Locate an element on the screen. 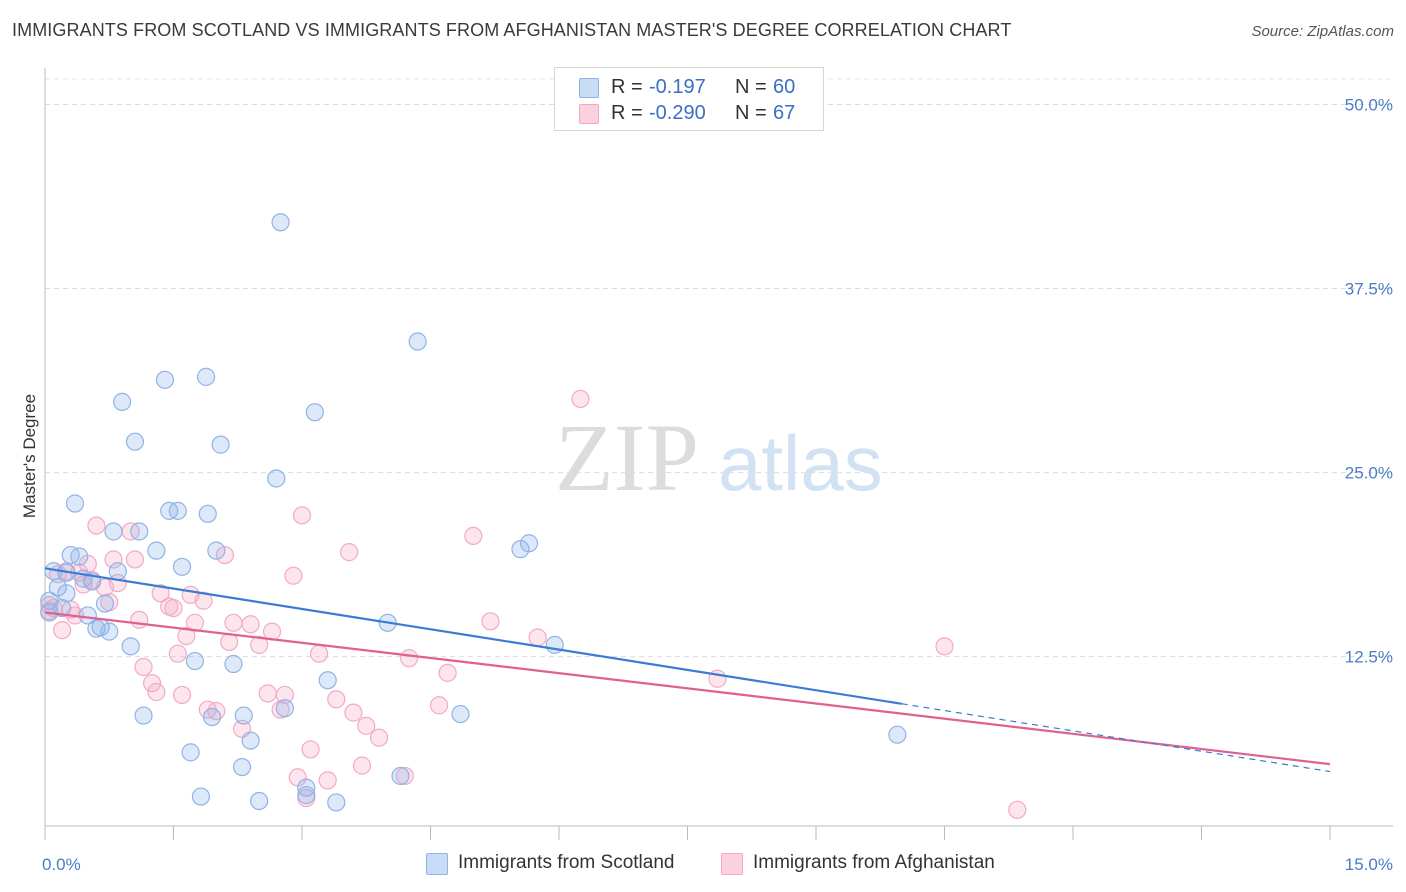  n-value: 60 is located at coordinates (784, 87).